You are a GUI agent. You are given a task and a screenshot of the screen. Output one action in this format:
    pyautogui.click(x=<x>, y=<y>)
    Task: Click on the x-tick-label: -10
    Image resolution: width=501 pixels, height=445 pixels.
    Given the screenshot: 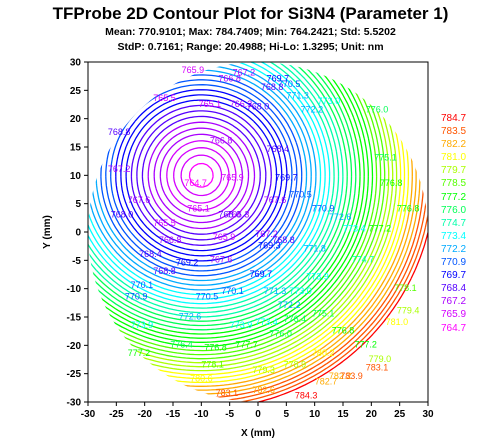 What is the action you would take?
    pyautogui.click(x=201, y=414)
    